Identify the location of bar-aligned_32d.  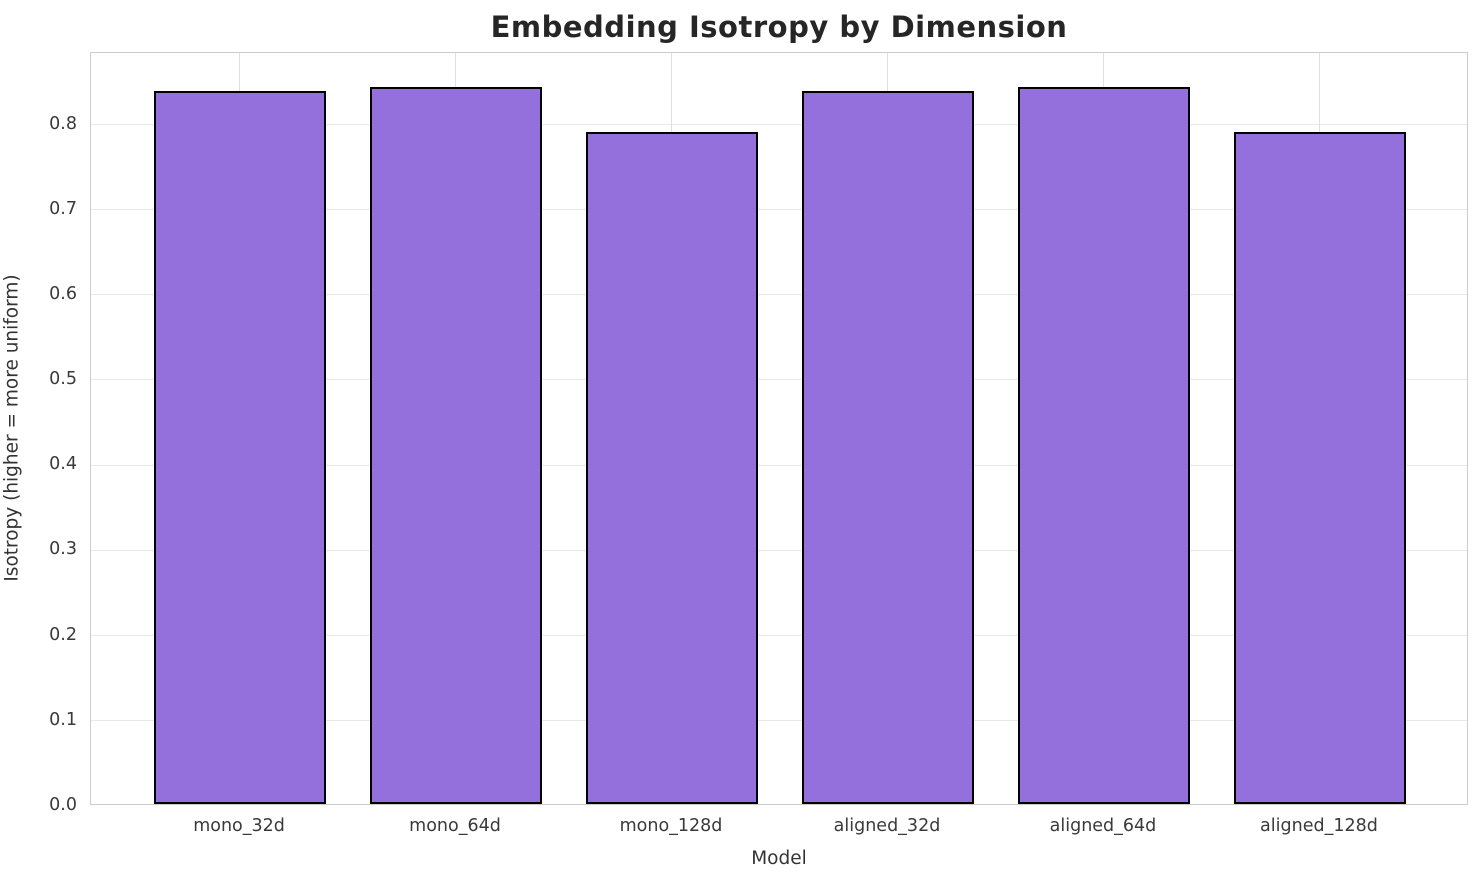
(888, 447).